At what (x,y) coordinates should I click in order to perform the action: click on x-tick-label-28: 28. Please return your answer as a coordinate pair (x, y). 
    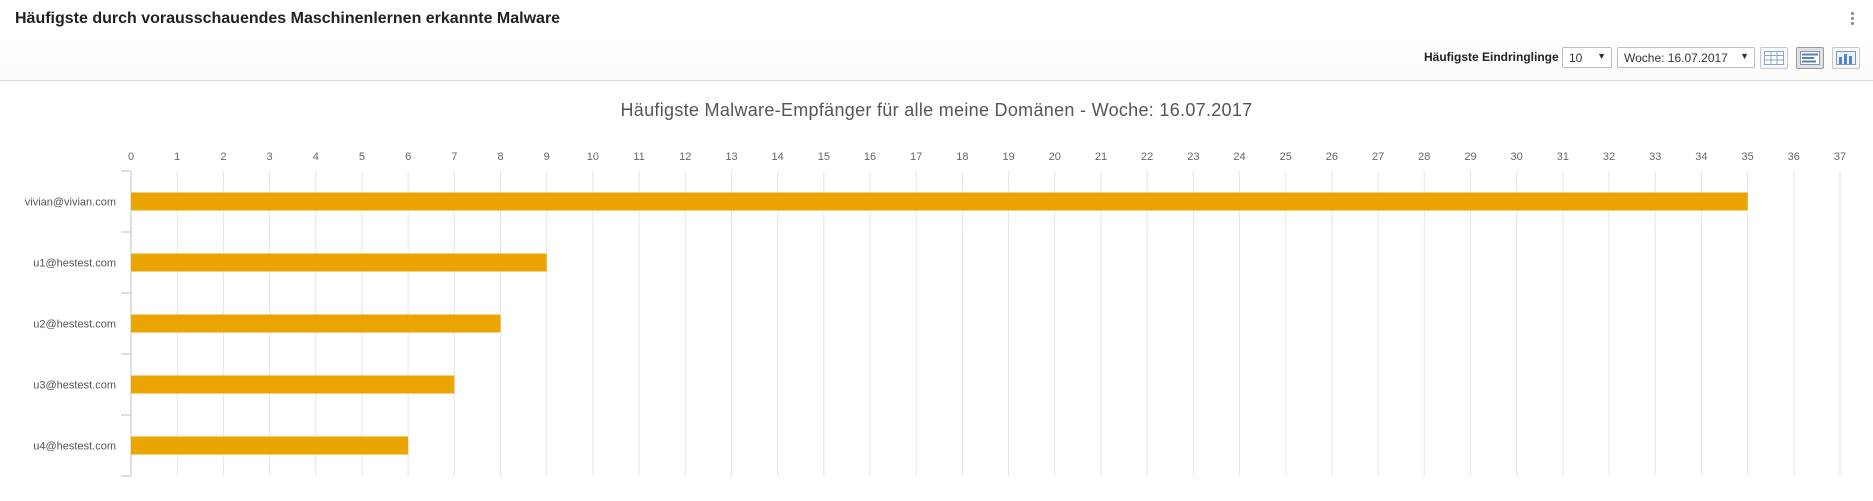
    Looking at the image, I should click on (1424, 157).